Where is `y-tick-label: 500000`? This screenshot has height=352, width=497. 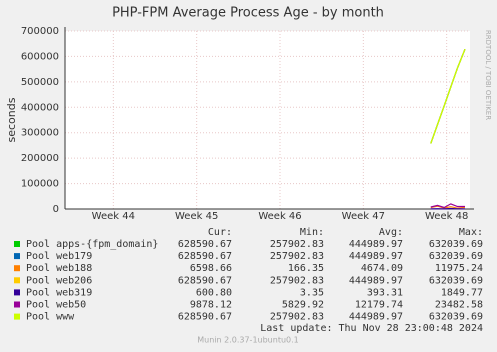
y-tick-label: 500000 is located at coordinates (40, 82).